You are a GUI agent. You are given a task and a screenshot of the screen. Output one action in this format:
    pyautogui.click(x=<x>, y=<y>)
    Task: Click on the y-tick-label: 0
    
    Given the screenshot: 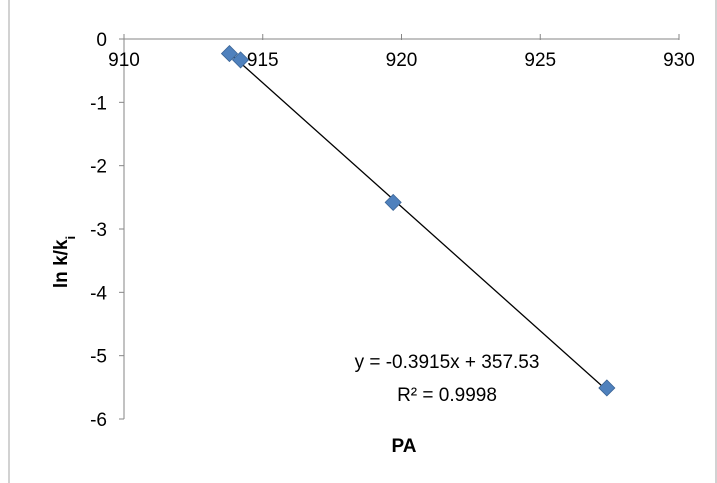 What is the action you would take?
    pyautogui.click(x=101, y=40)
    